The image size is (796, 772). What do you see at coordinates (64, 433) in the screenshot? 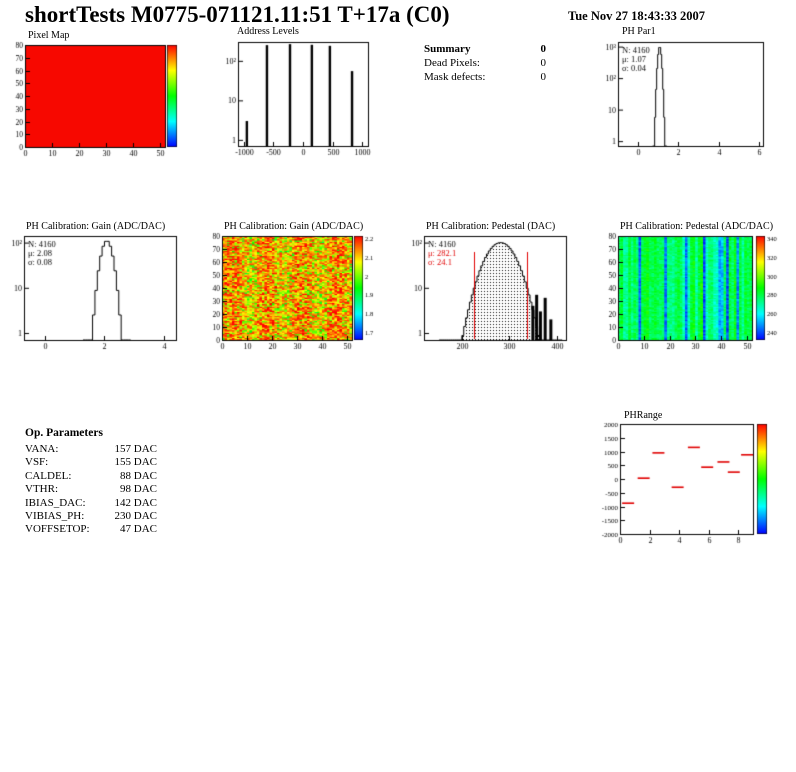
I see `op-parameters-title: Op. Parameters` at bounding box center [64, 433].